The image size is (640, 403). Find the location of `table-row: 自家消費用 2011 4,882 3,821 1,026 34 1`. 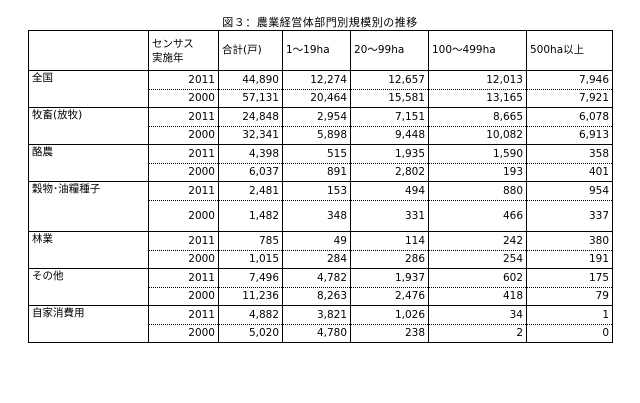

table-row: 自家消費用 2011 4,882 3,821 1,026 34 1 is located at coordinates (320, 324).